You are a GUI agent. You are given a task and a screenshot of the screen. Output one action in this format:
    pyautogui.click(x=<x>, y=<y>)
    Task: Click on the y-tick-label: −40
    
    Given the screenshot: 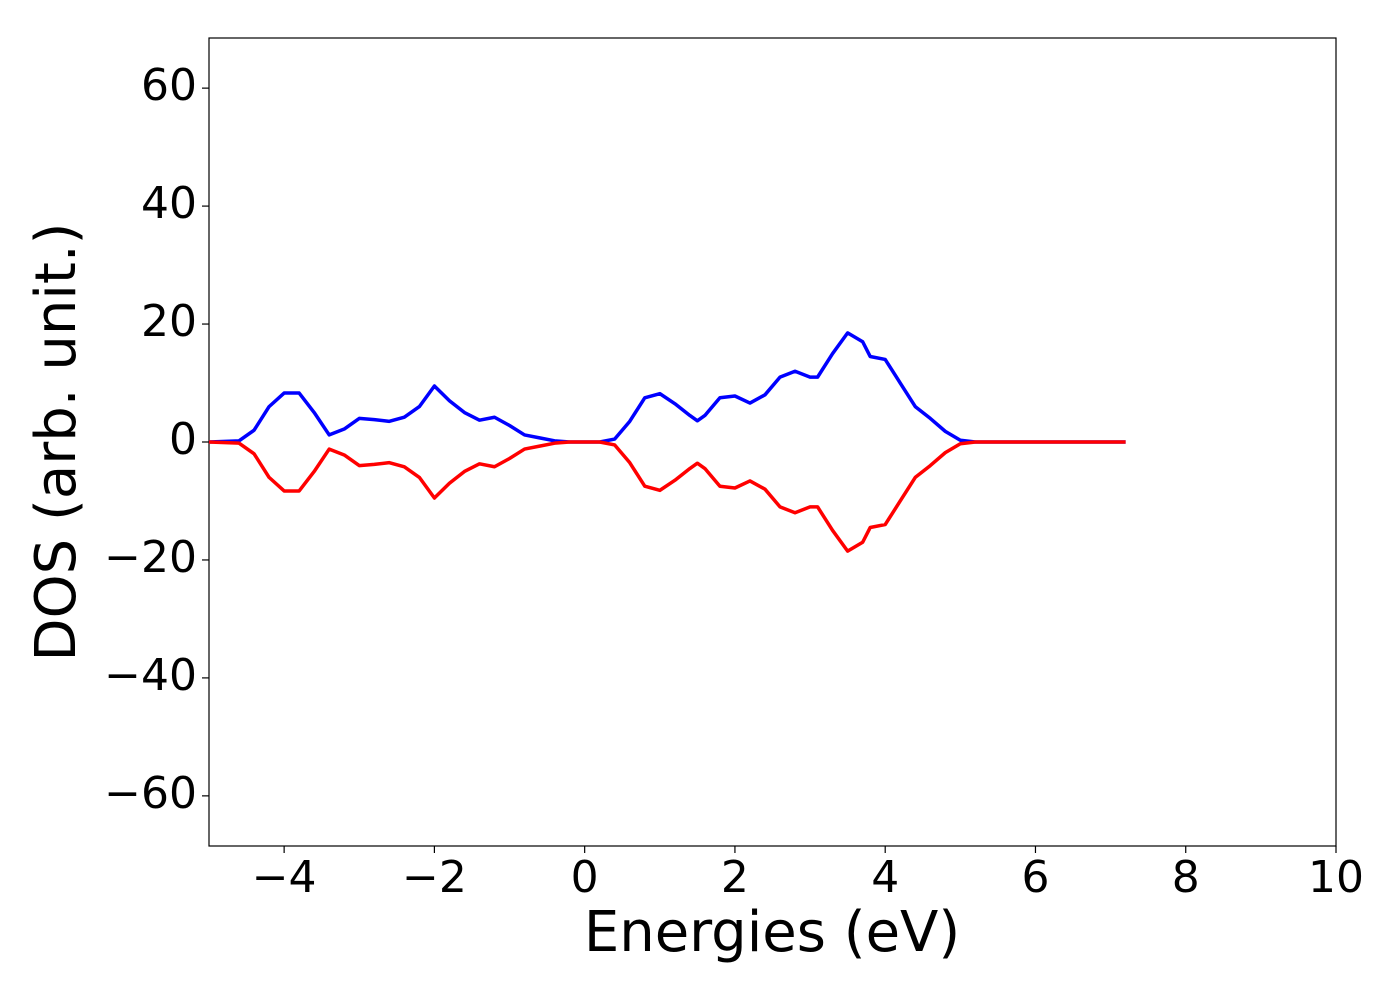 What is the action you would take?
    pyautogui.click(x=150, y=675)
    